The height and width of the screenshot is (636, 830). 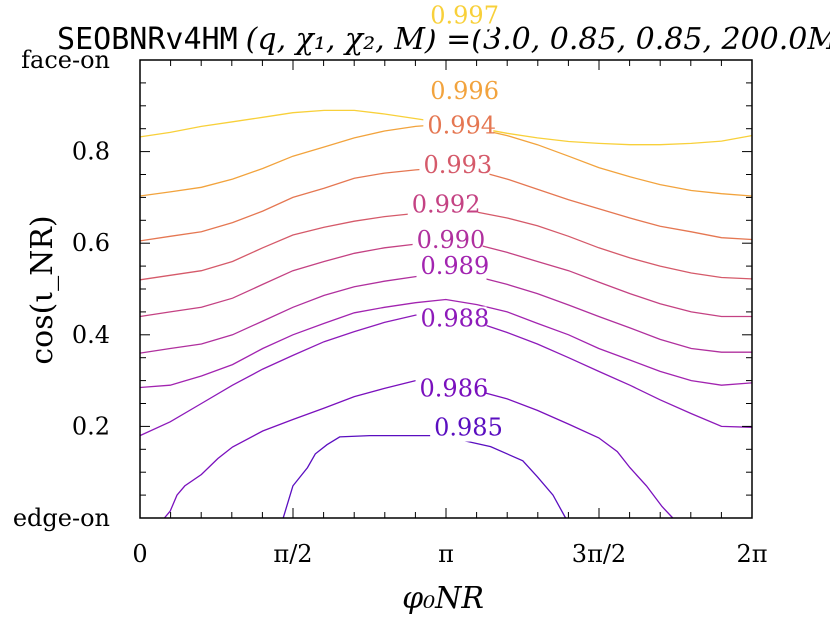 I want to click on y-tick-label-3: 0.6, so click(x=91, y=243).